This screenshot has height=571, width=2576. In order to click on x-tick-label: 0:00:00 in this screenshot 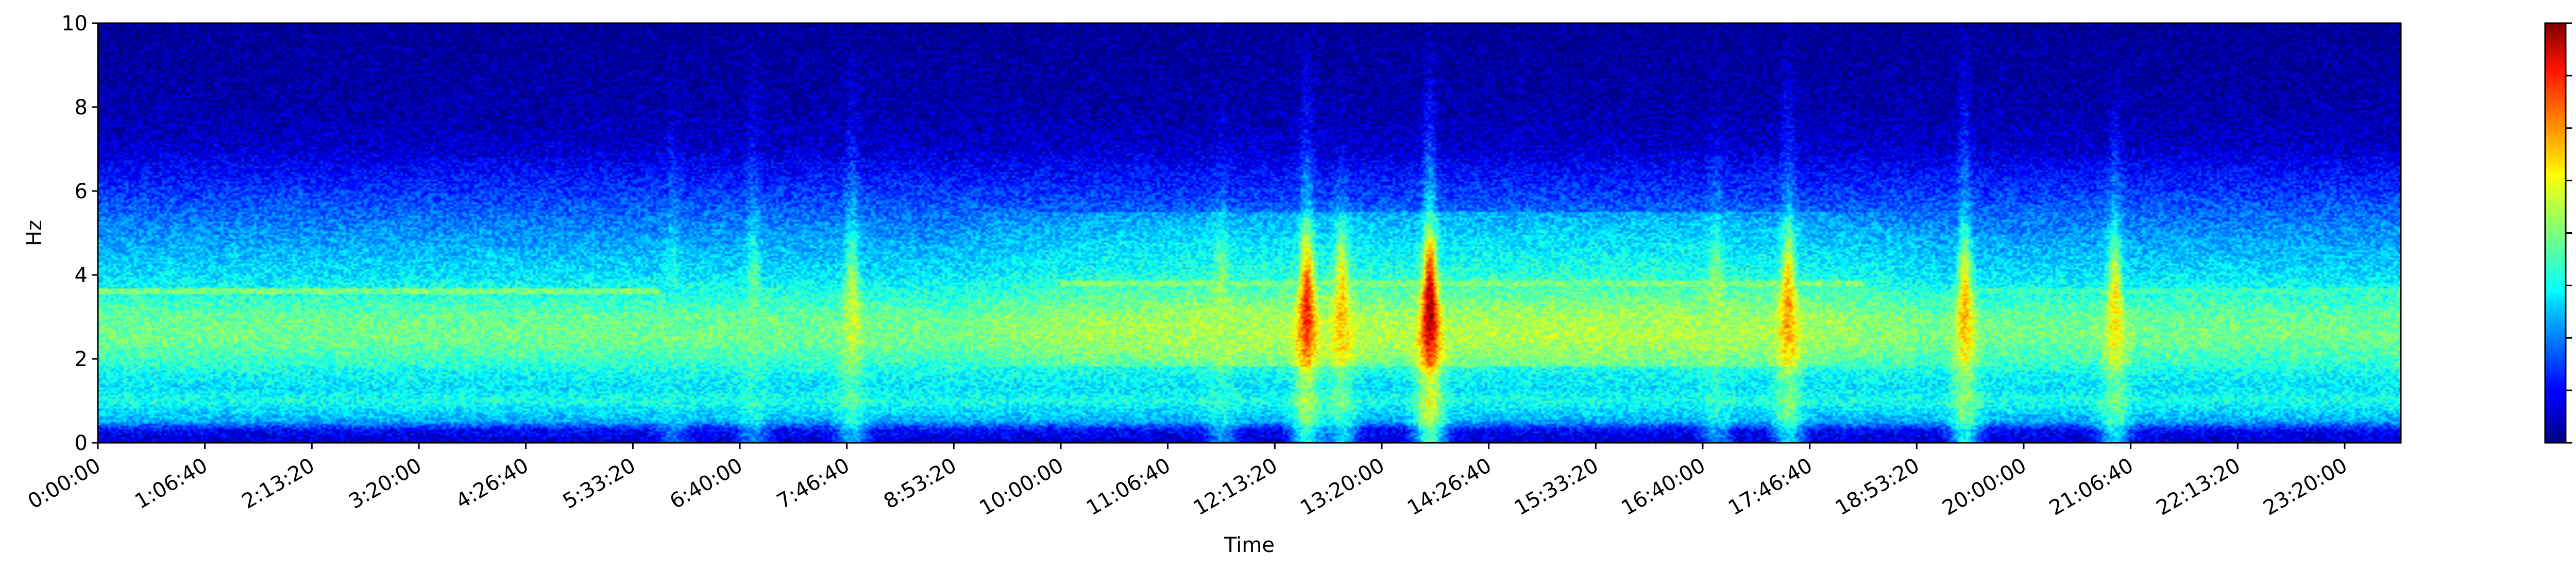, I will do `click(64, 484)`.